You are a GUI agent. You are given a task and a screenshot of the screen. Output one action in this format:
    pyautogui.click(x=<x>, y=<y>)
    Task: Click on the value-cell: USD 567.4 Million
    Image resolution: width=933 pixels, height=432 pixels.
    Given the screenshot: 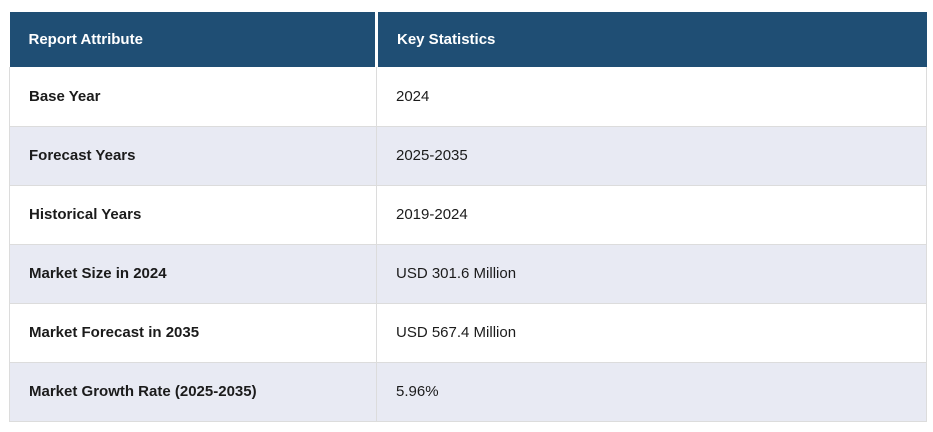 What is the action you would take?
    pyautogui.click(x=651, y=333)
    